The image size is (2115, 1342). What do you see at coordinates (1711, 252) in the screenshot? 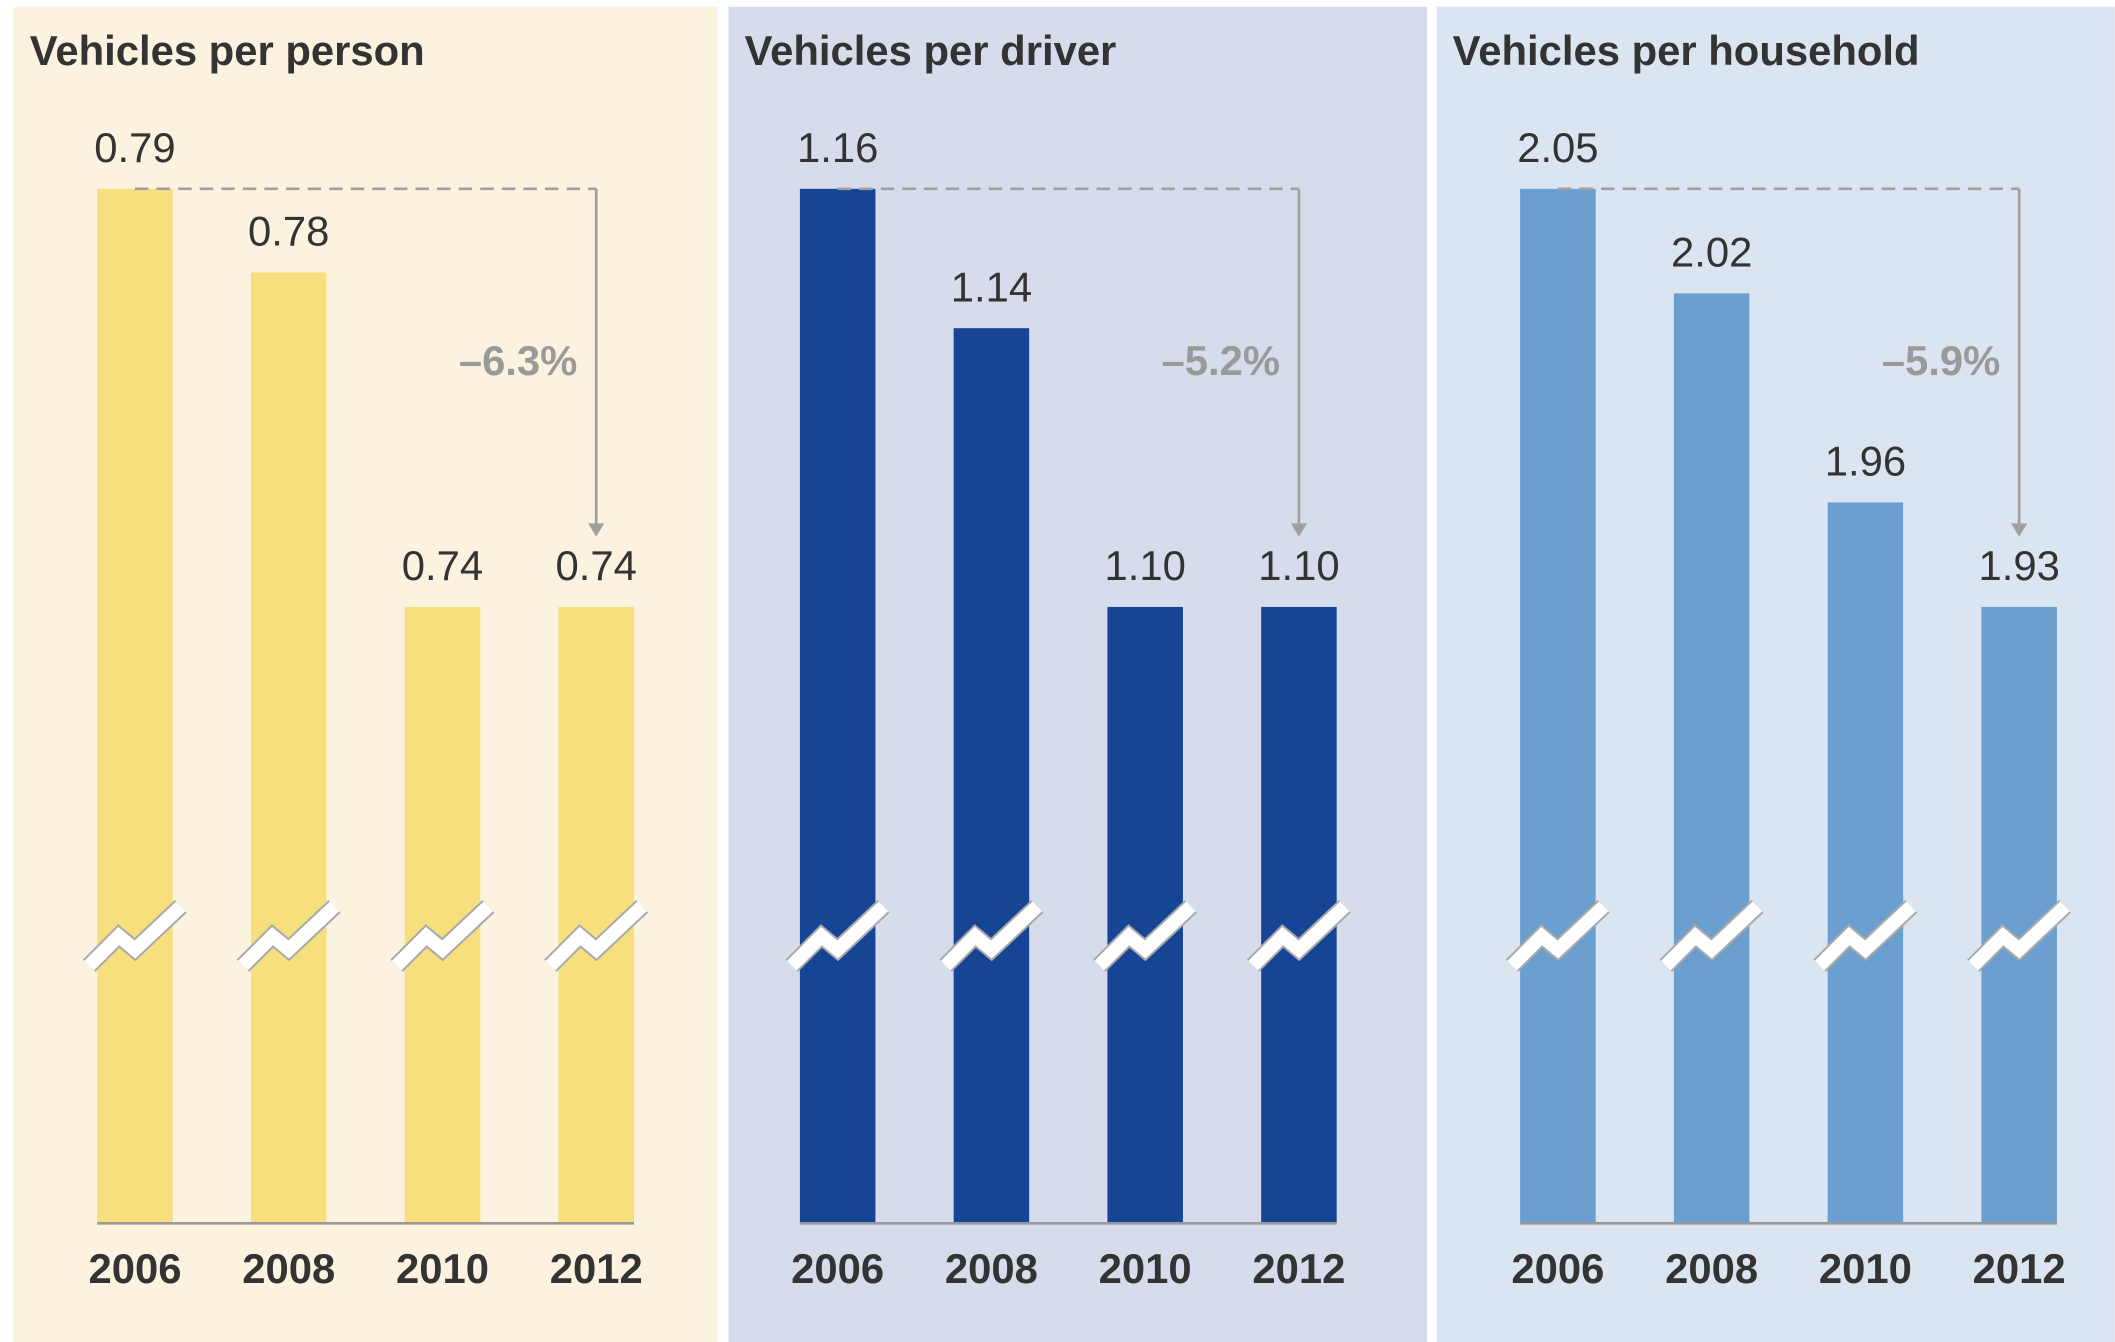
I see `value-label: 2.02` at bounding box center [1711, 252].